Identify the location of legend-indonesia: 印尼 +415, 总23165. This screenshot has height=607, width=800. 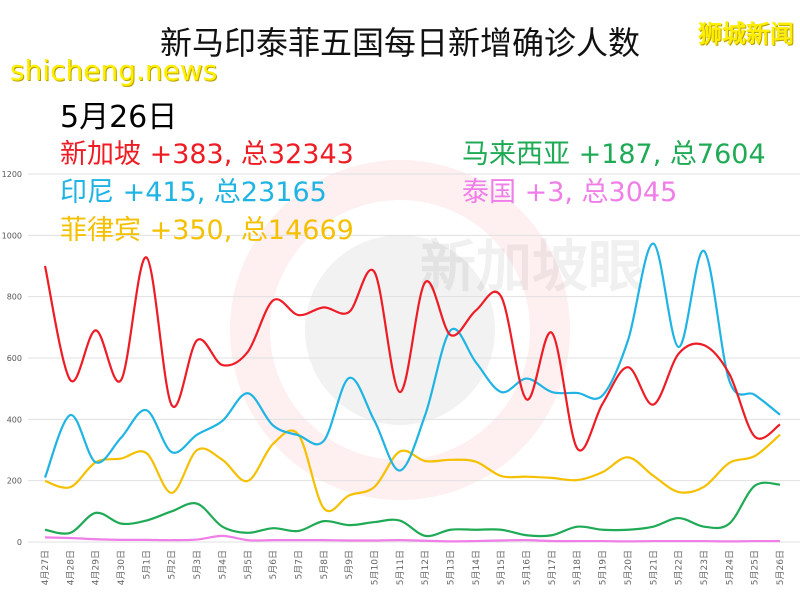
(193, 192).